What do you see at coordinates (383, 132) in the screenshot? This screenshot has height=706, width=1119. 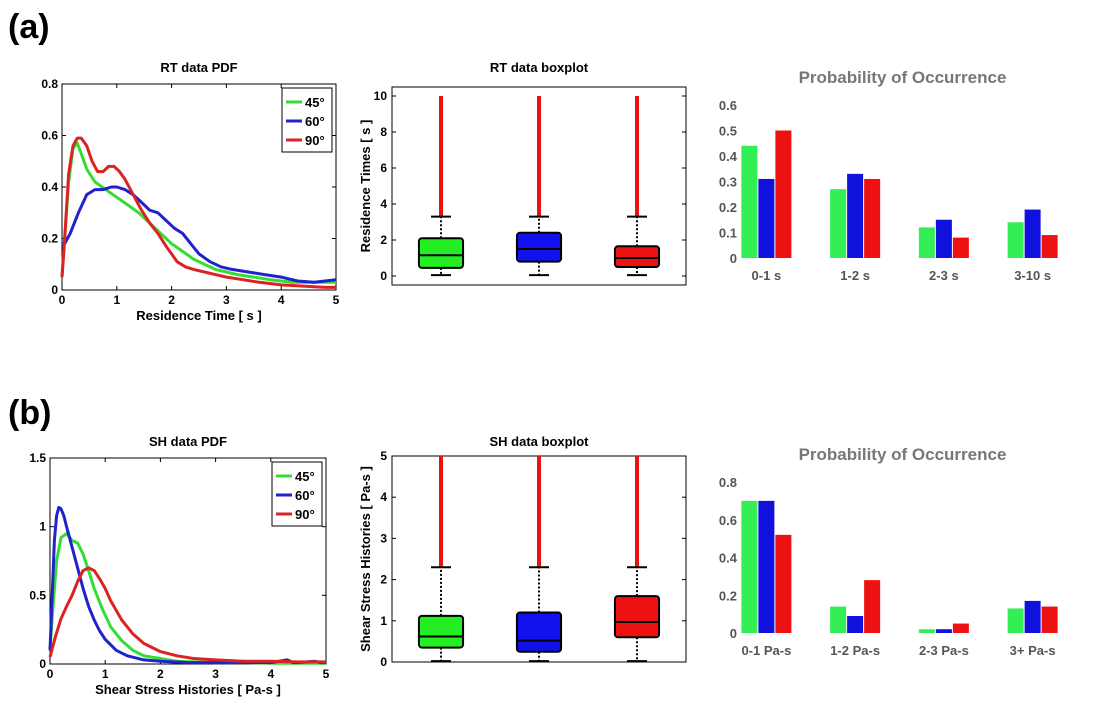 I see `y-tick-label: 8` at bounding box center [383, 132].